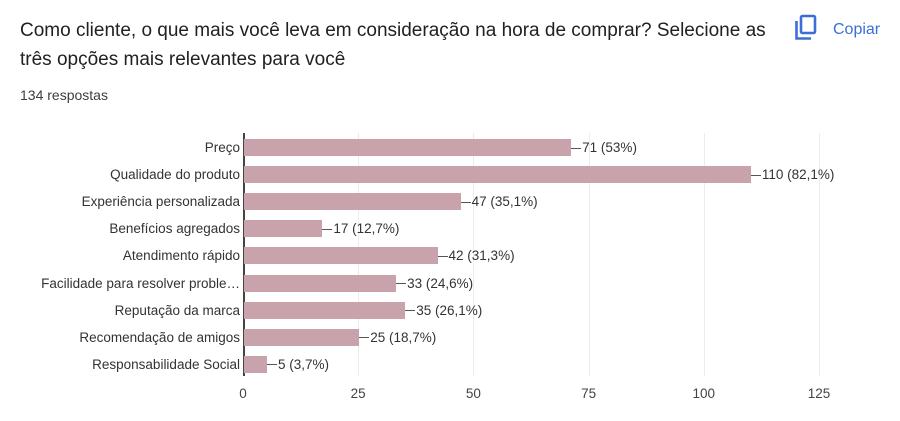 The image size is (900, 421). I want to click on category-label: Reputação da marca, so click(177, 310).